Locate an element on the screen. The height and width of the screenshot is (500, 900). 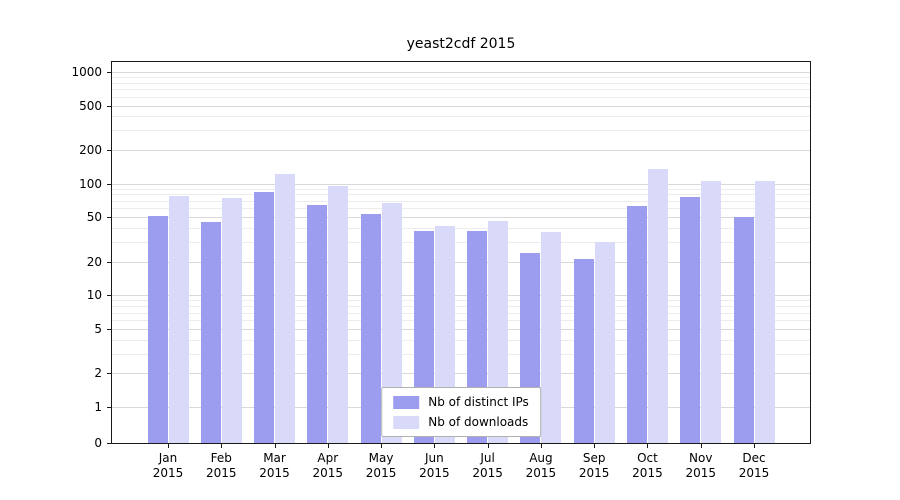
x-tick-month: Mar is located at coordinates (274, 458).